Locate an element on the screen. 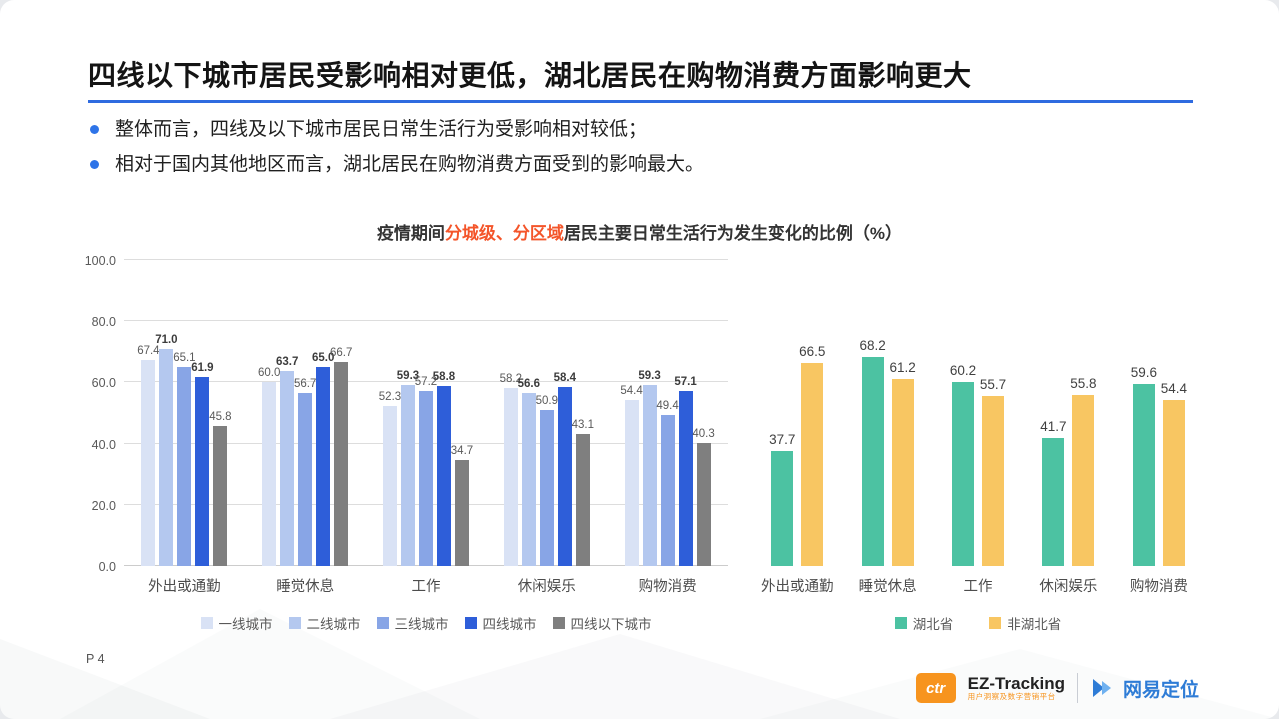 The height and width of the screenshot is (719, 1279). legend-label: 非湖北省 is located at coordinates (1034, 624).